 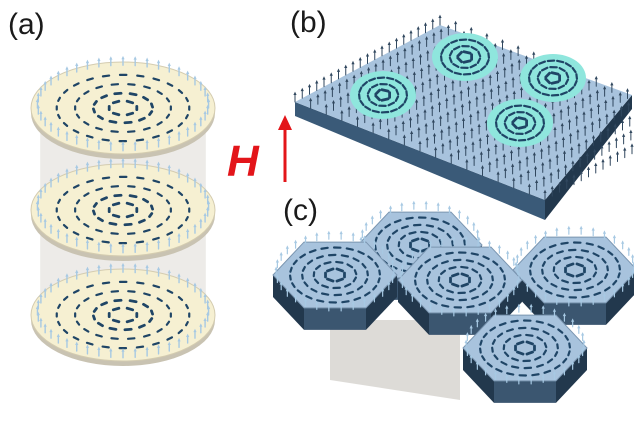 I want to click on panel-label-b: (b), so click(x=308, y=22).